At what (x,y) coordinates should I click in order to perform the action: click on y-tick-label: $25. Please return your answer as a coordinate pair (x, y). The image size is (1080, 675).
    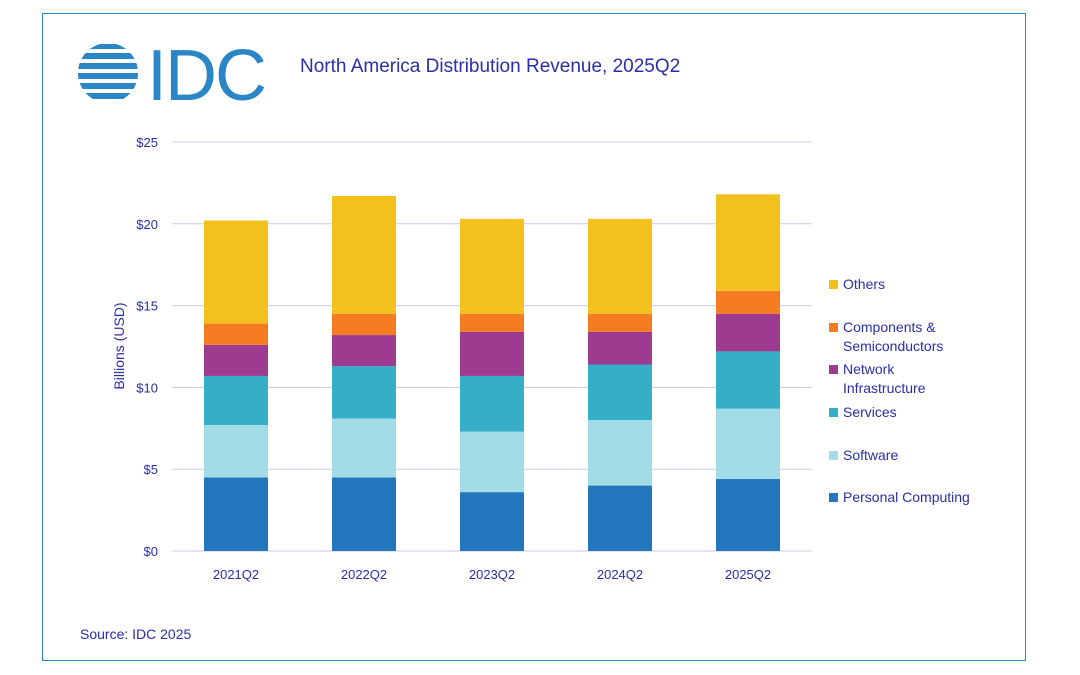
    Looking at the image, I should click on (147, 142).